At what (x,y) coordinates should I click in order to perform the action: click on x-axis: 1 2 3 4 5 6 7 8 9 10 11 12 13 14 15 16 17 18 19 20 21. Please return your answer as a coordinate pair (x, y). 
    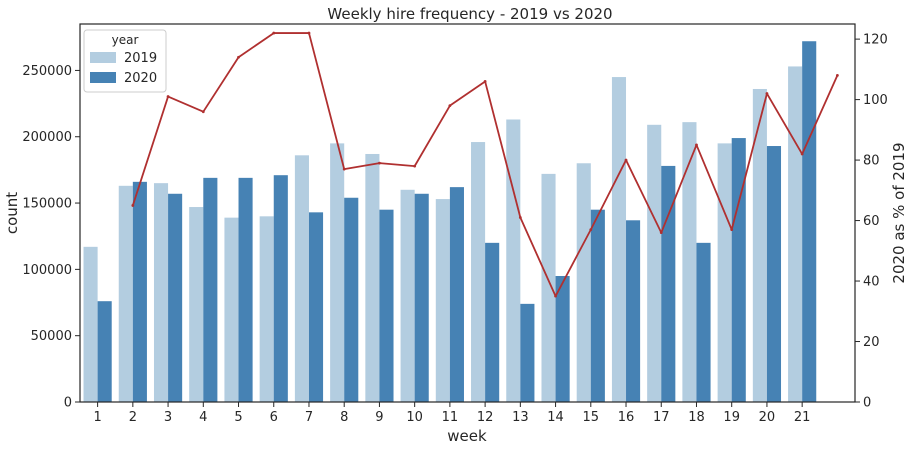
    Looking at the image, I should click on (451, 413).